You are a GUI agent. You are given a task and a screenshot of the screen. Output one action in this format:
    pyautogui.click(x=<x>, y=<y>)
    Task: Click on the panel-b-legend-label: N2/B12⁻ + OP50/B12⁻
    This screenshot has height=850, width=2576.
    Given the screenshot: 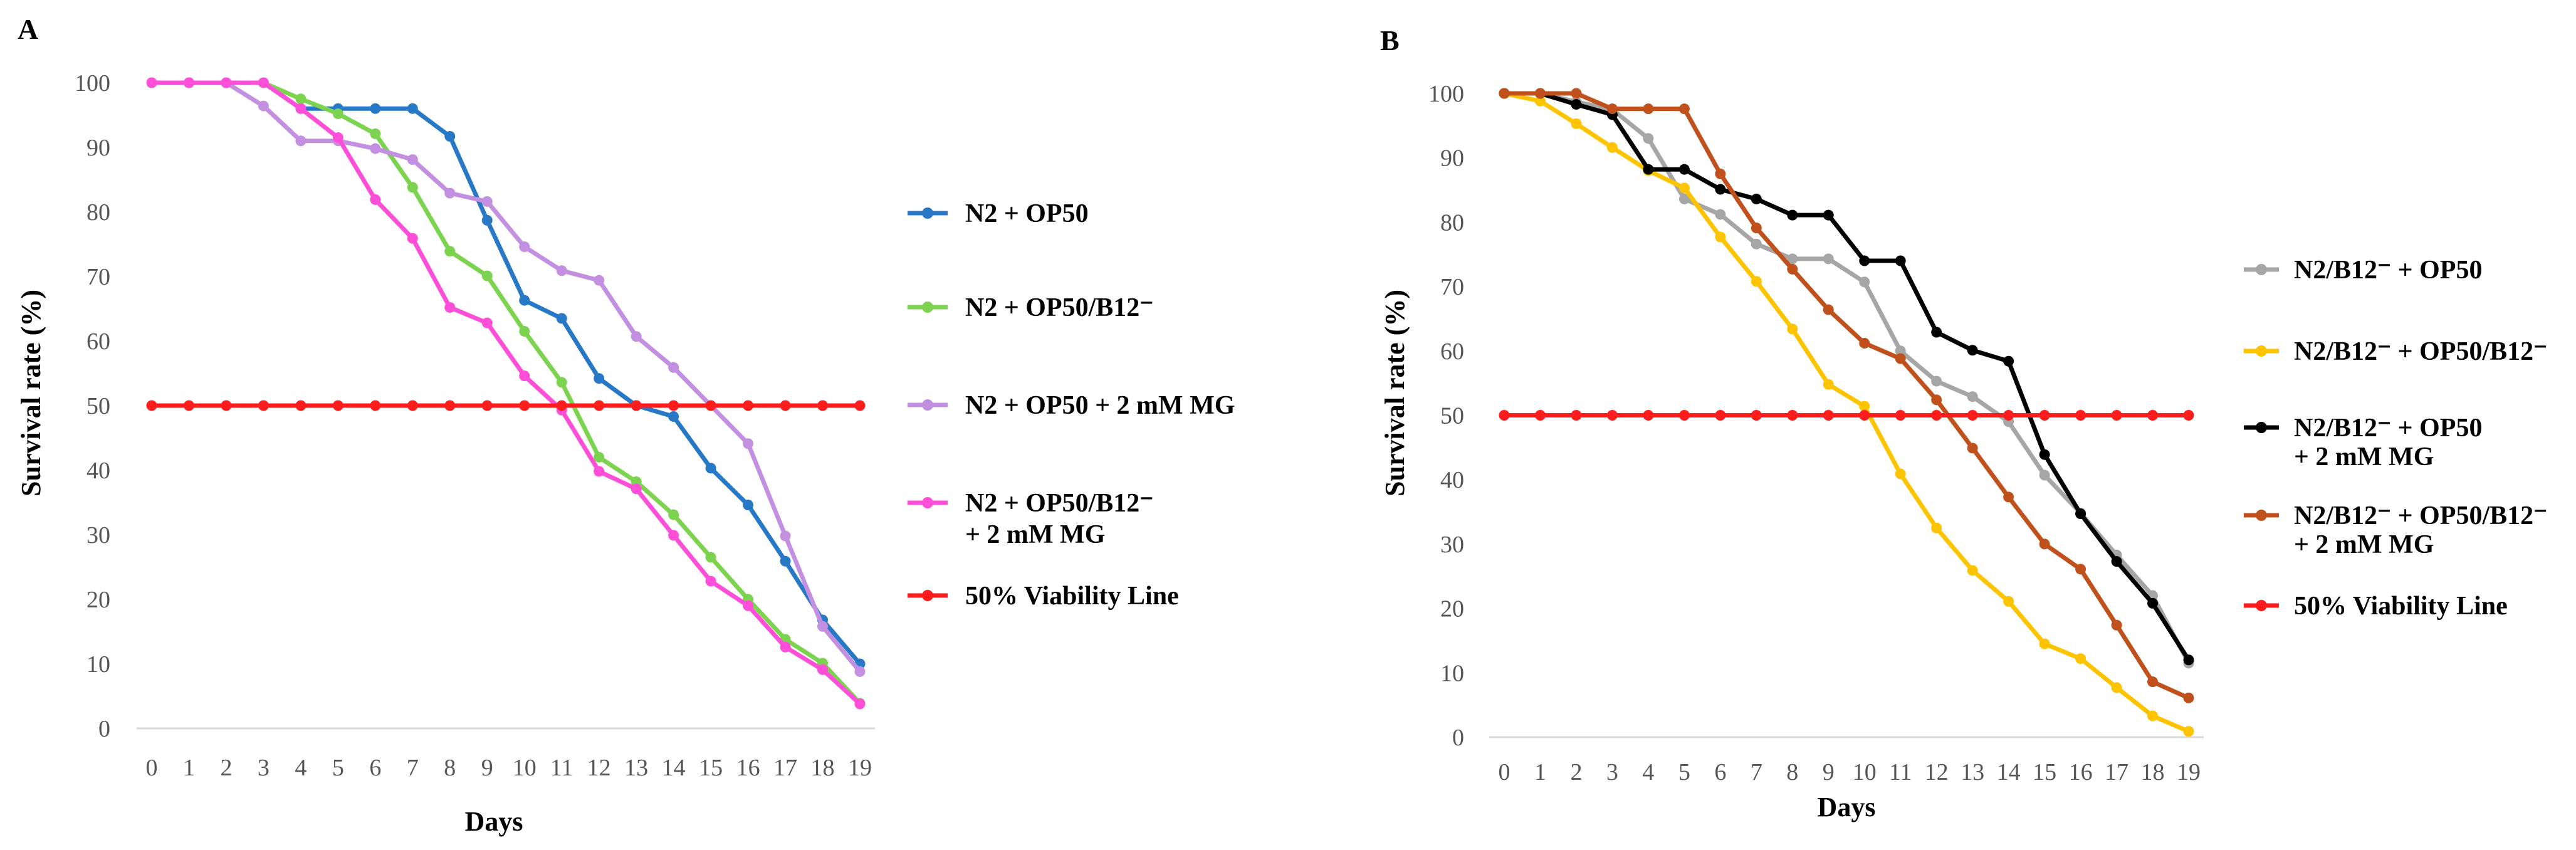 What is the action you would take?
    pyautogui.click(x=2420, y=515)
    